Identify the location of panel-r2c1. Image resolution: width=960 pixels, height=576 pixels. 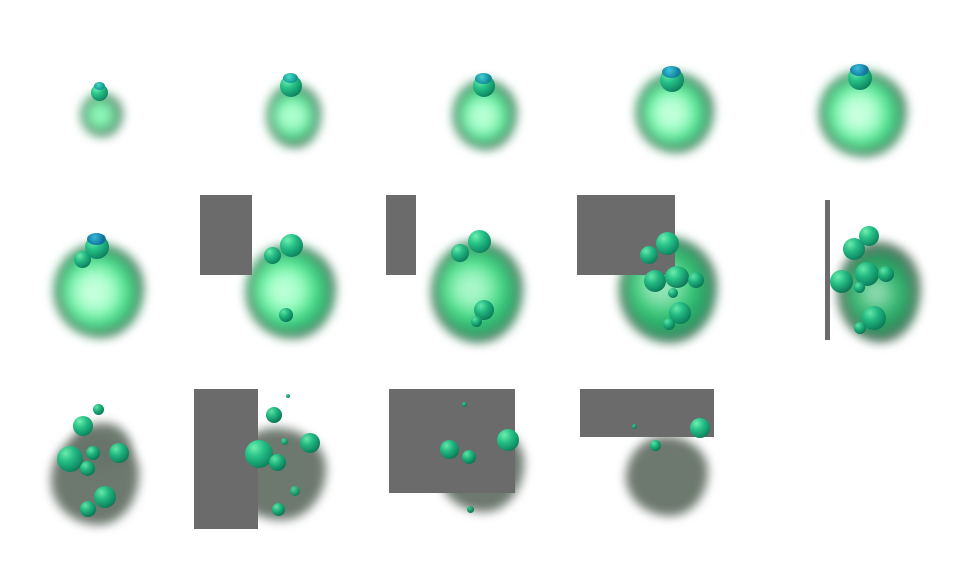
(115, 290).